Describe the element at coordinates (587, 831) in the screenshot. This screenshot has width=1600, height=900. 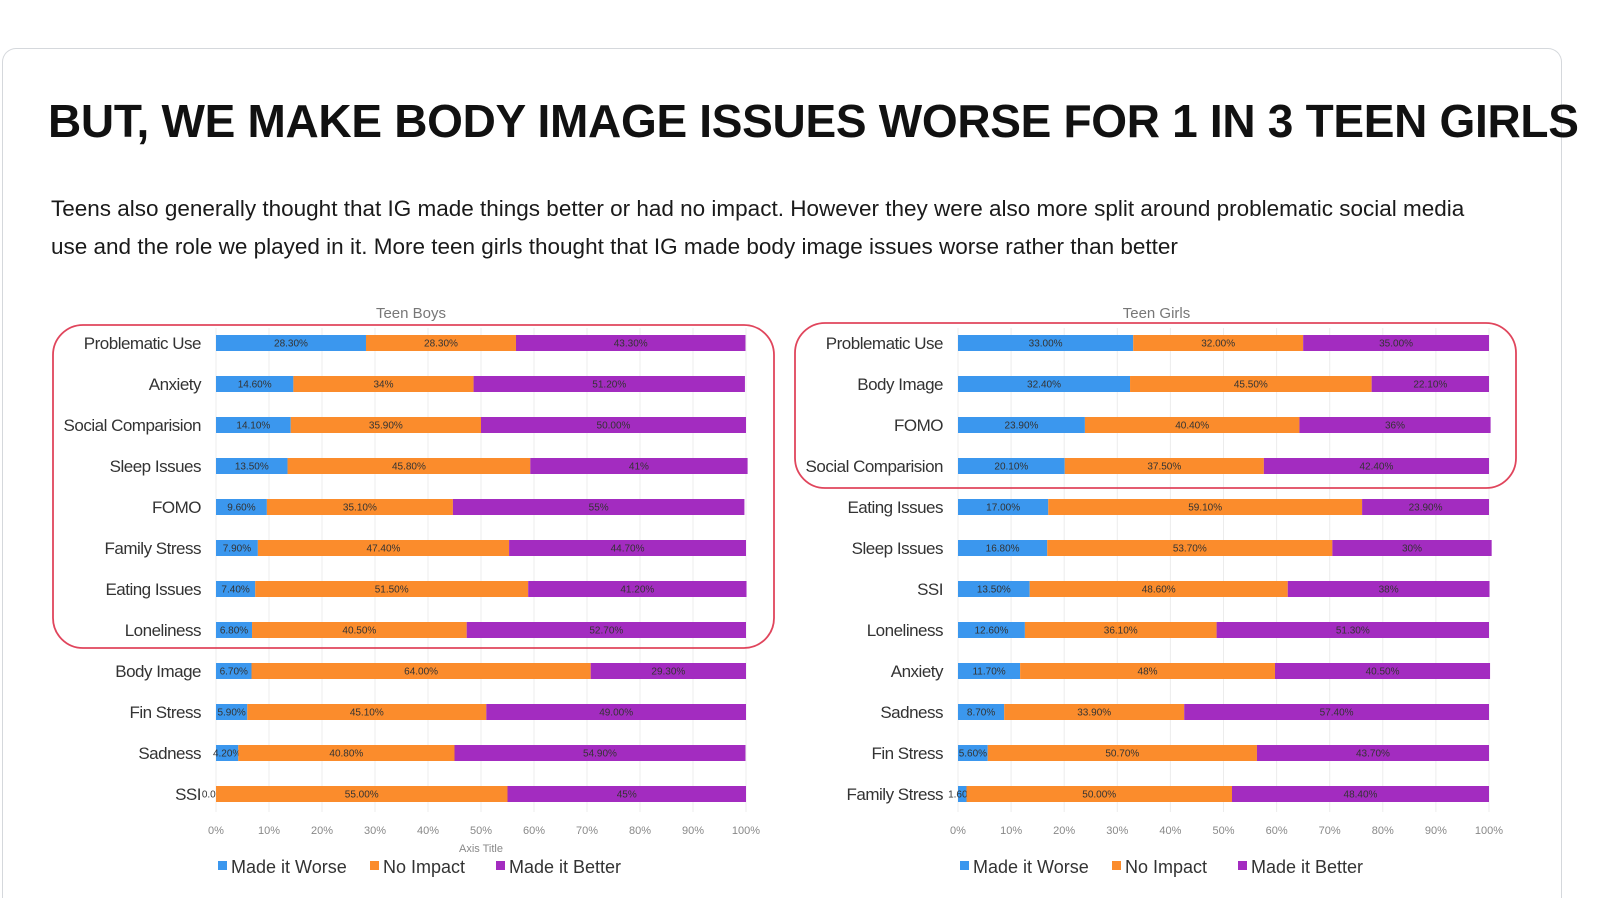
I see `x-tick-label: 70%` at that location.